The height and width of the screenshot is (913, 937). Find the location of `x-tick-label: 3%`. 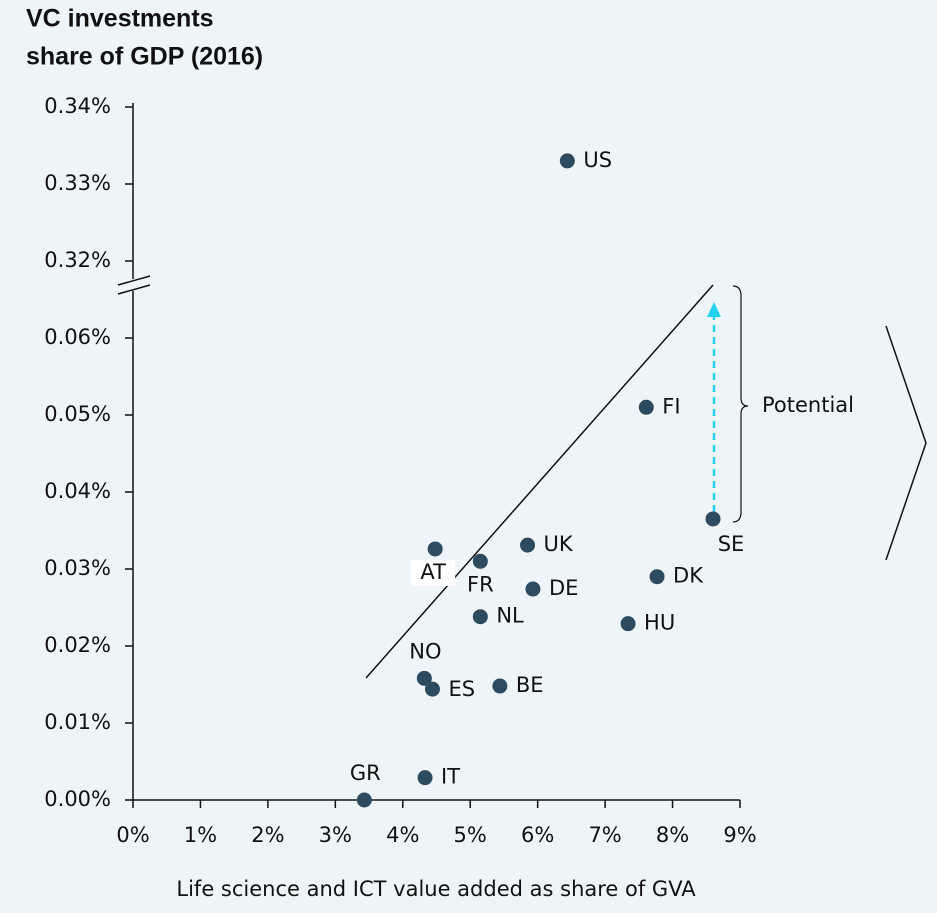

x-tick-label: 3% is located at coordinates (335, 835).